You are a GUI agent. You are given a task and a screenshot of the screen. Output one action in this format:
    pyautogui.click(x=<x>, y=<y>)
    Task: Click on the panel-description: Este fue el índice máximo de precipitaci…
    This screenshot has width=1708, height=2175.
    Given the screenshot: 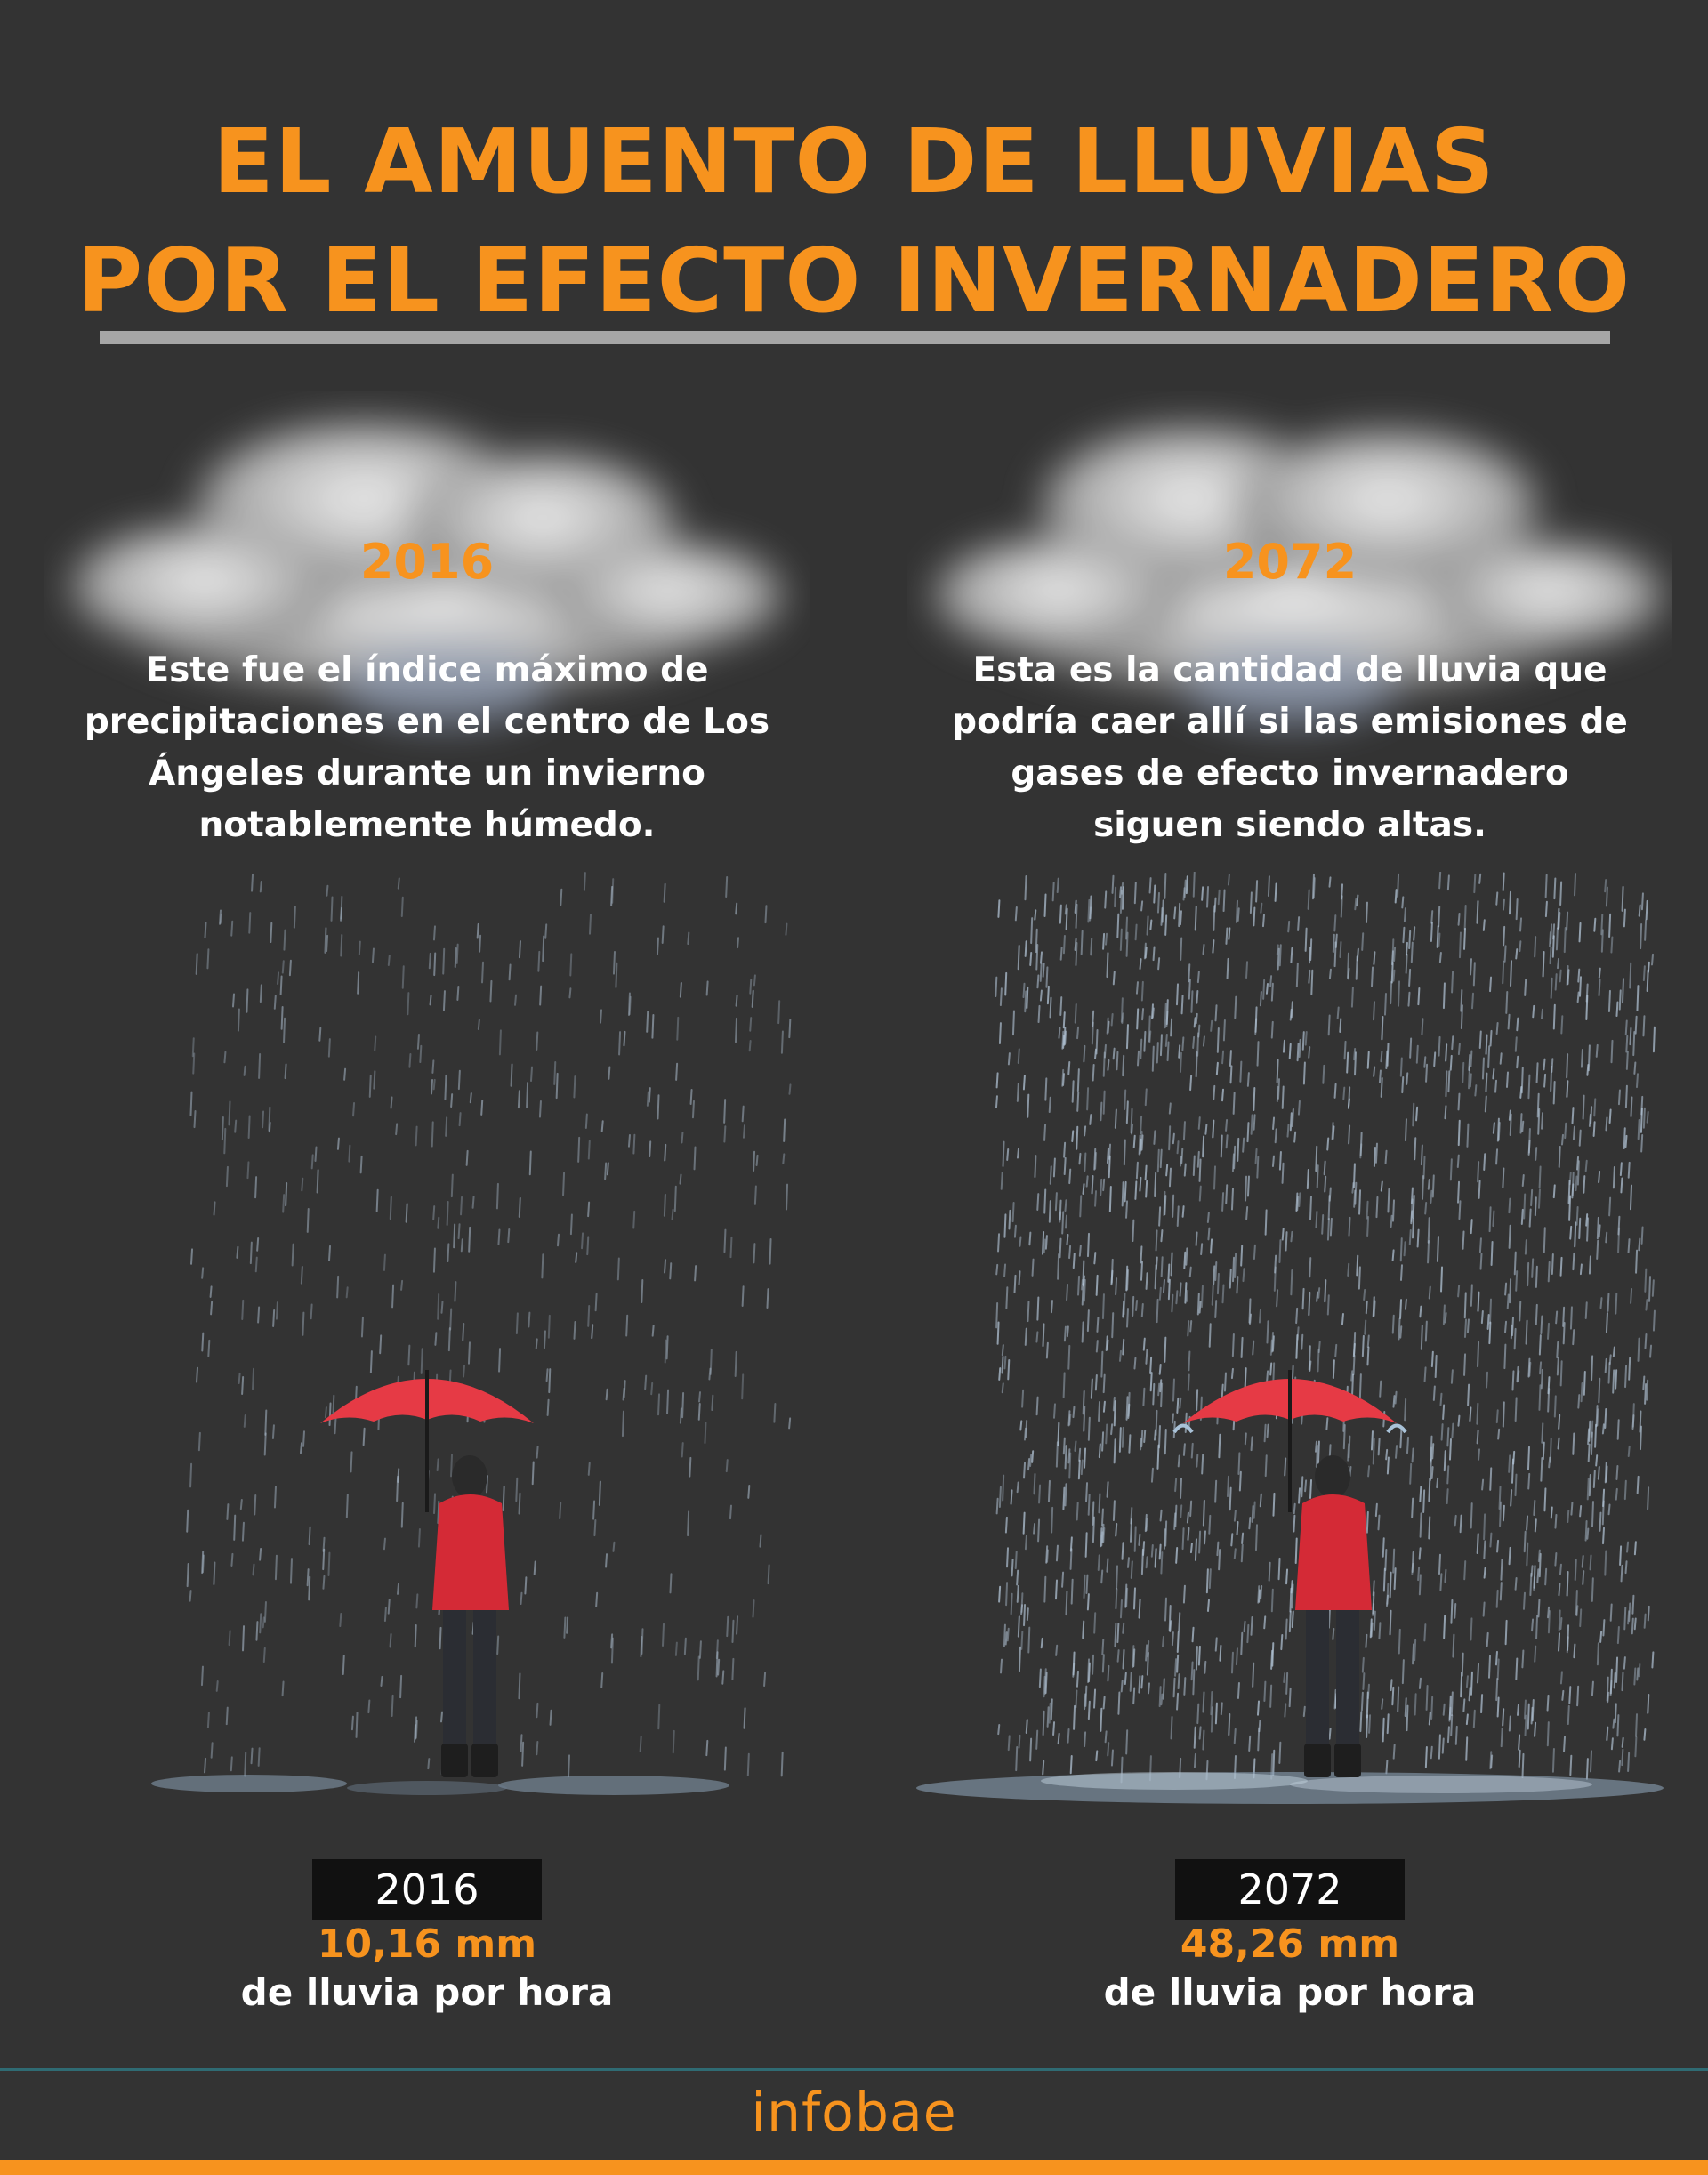 What is the action you would take?
    pyautogui.click(x=427, y=747)
    